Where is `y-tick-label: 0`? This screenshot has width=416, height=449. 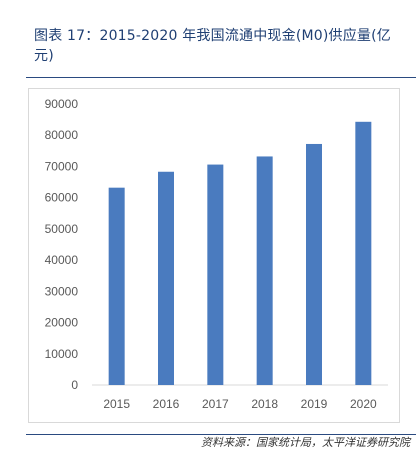 y-tick-label: 0 is located at coordinates (74, 385).